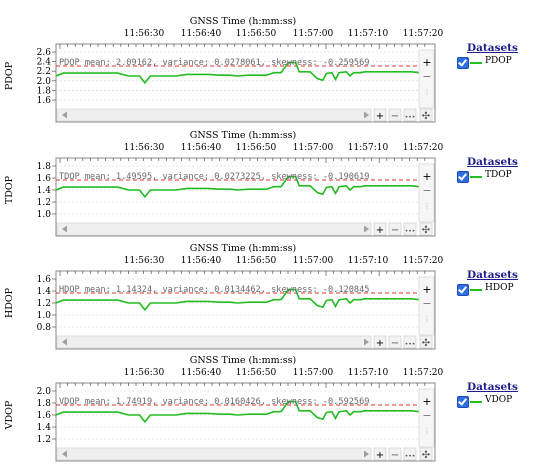  Describe the element at coordinates (500, 290) in the screenshot. I see `legend-item-hdop: HDOP` at that location.